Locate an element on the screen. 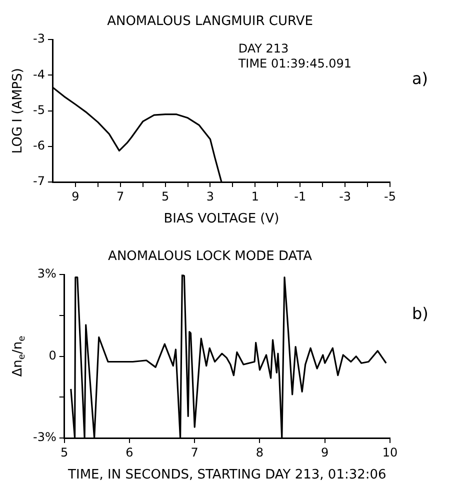 Image resolution: width=454 pixels, height=491 pixels. x-tick-label: -3 is located at coordinates (345, 196).